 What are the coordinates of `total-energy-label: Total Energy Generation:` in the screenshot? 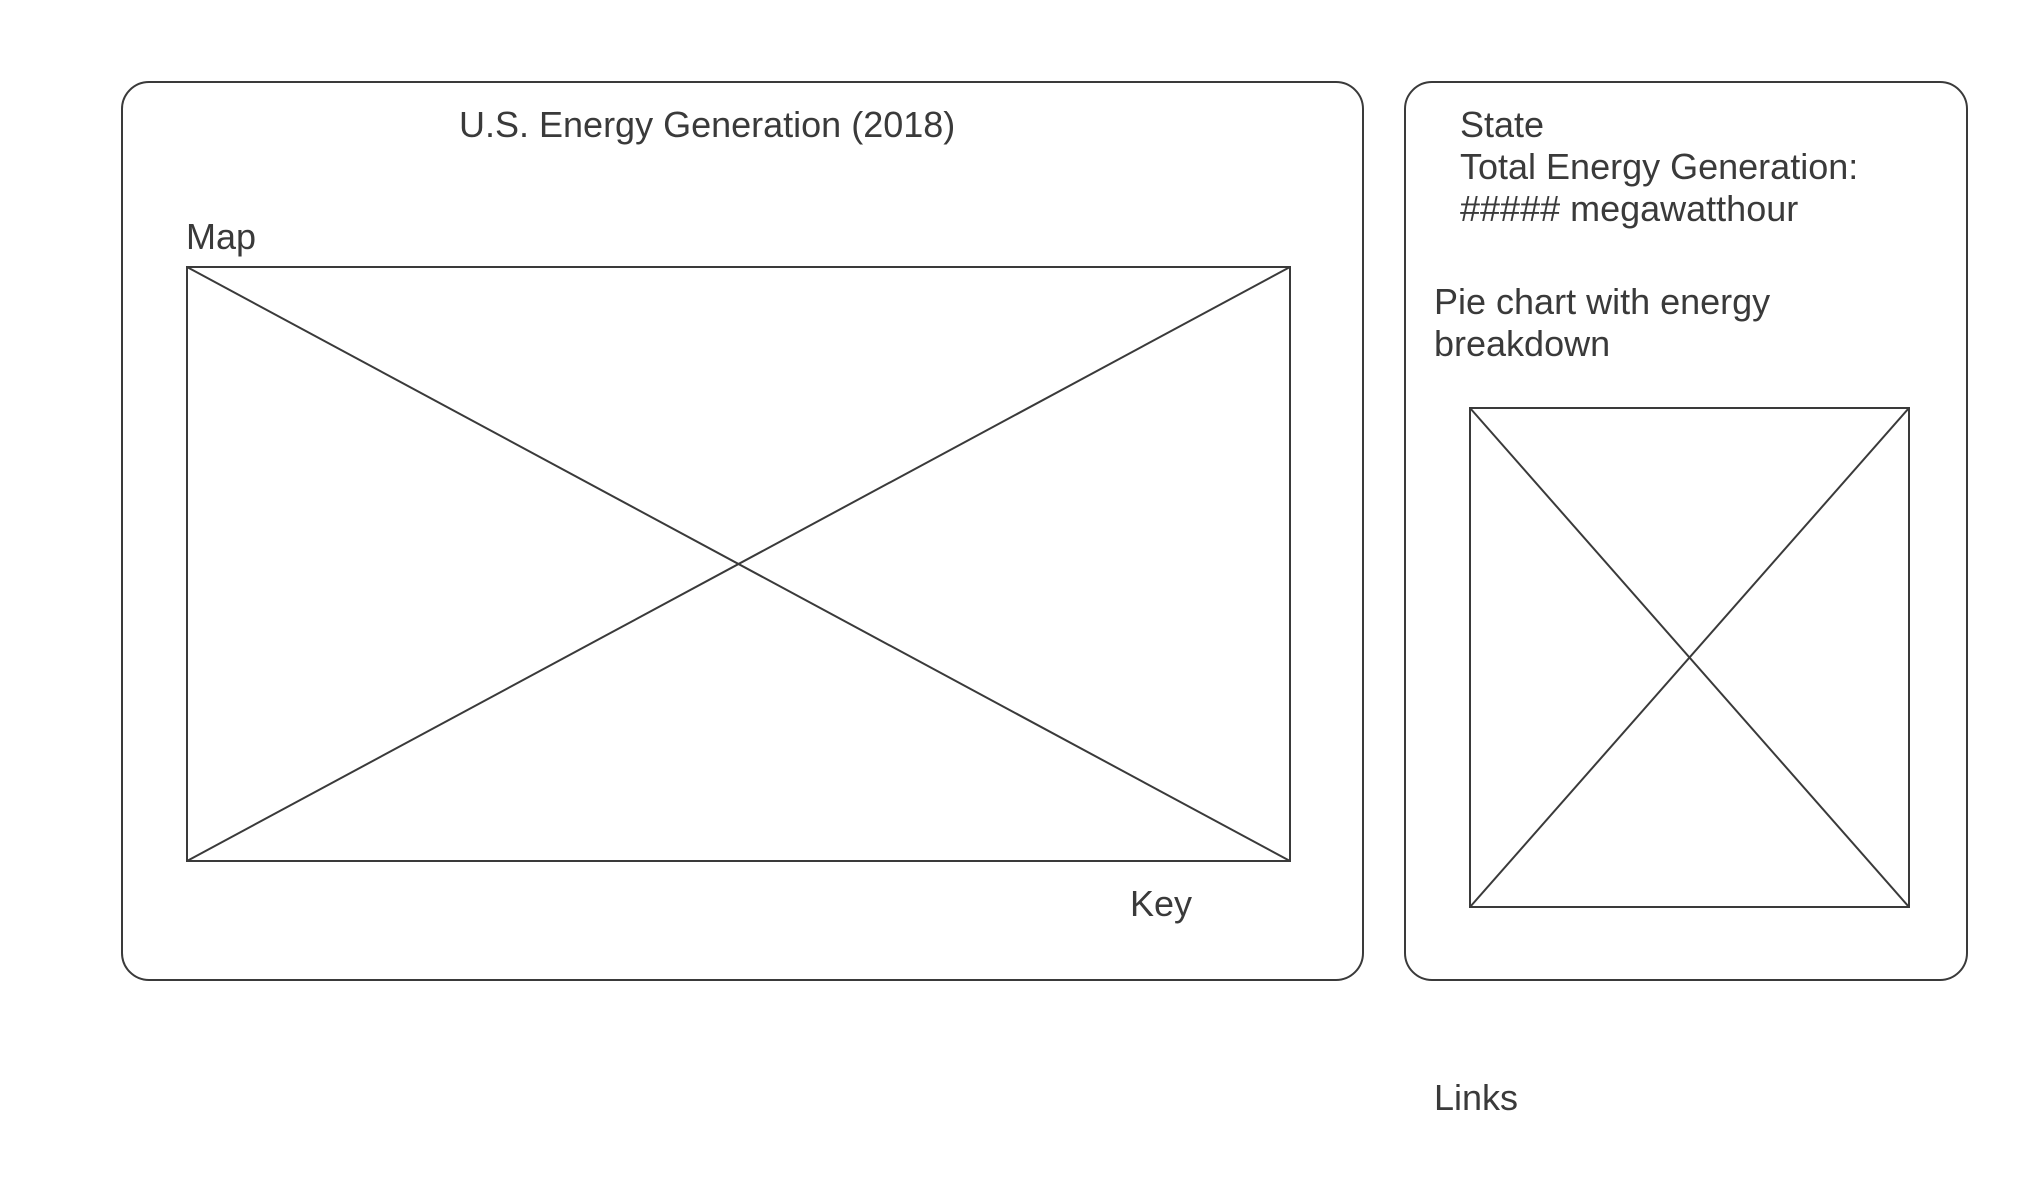 It's located at (1659, 166).